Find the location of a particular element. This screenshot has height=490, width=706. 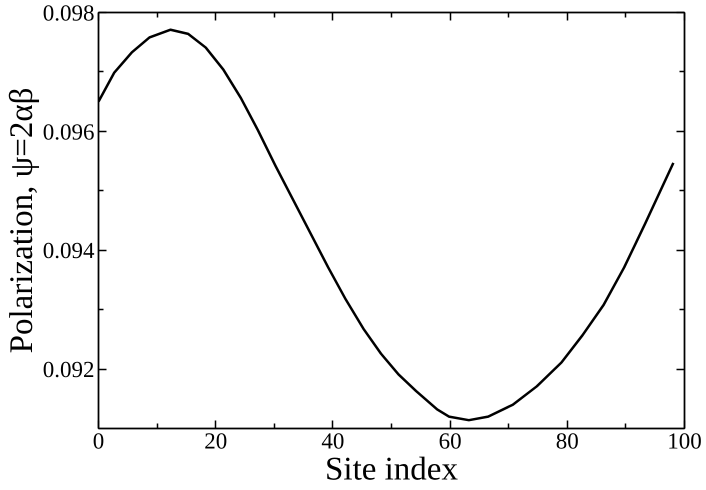

x-tick-label: 60 is located at coordinates (450, 441).